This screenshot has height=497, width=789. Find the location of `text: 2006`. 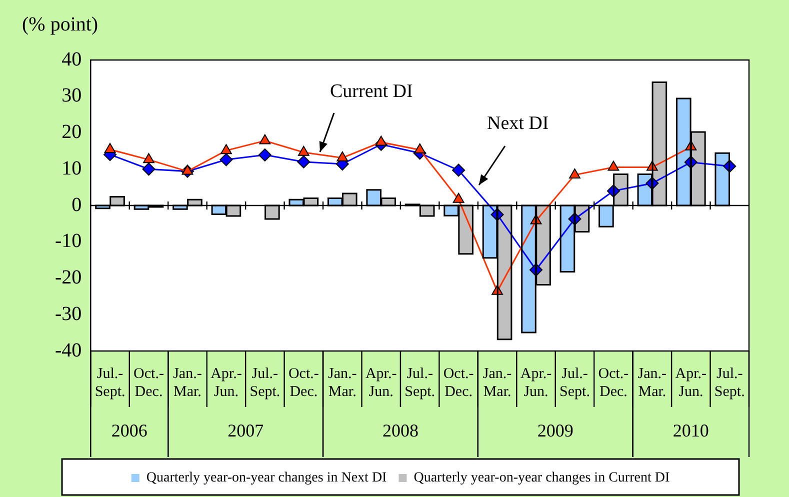

text: 2006 is located at coordinates (129, 430).